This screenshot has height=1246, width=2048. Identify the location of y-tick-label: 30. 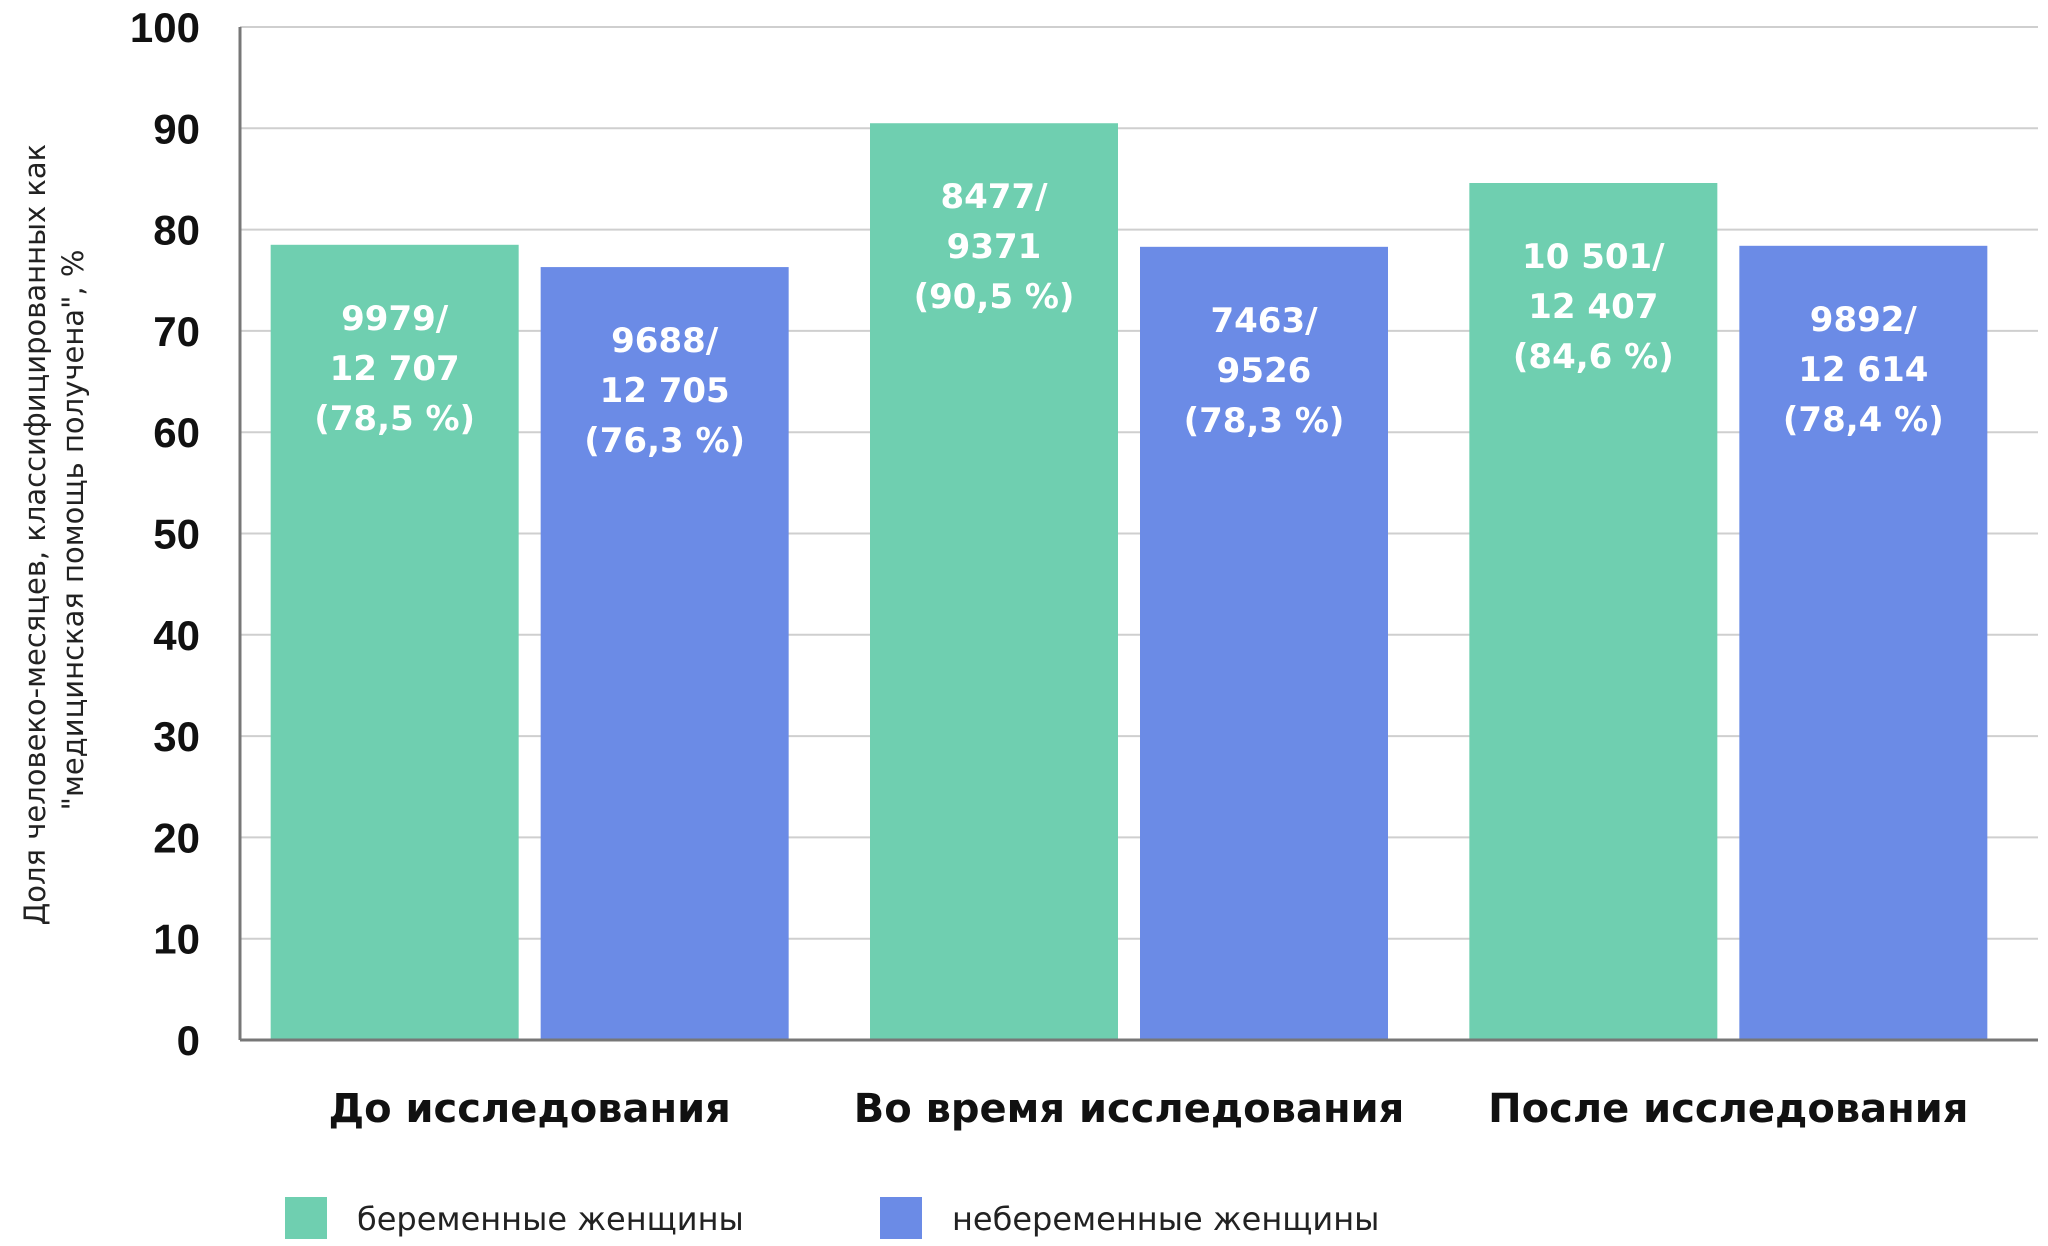
(176, 736).